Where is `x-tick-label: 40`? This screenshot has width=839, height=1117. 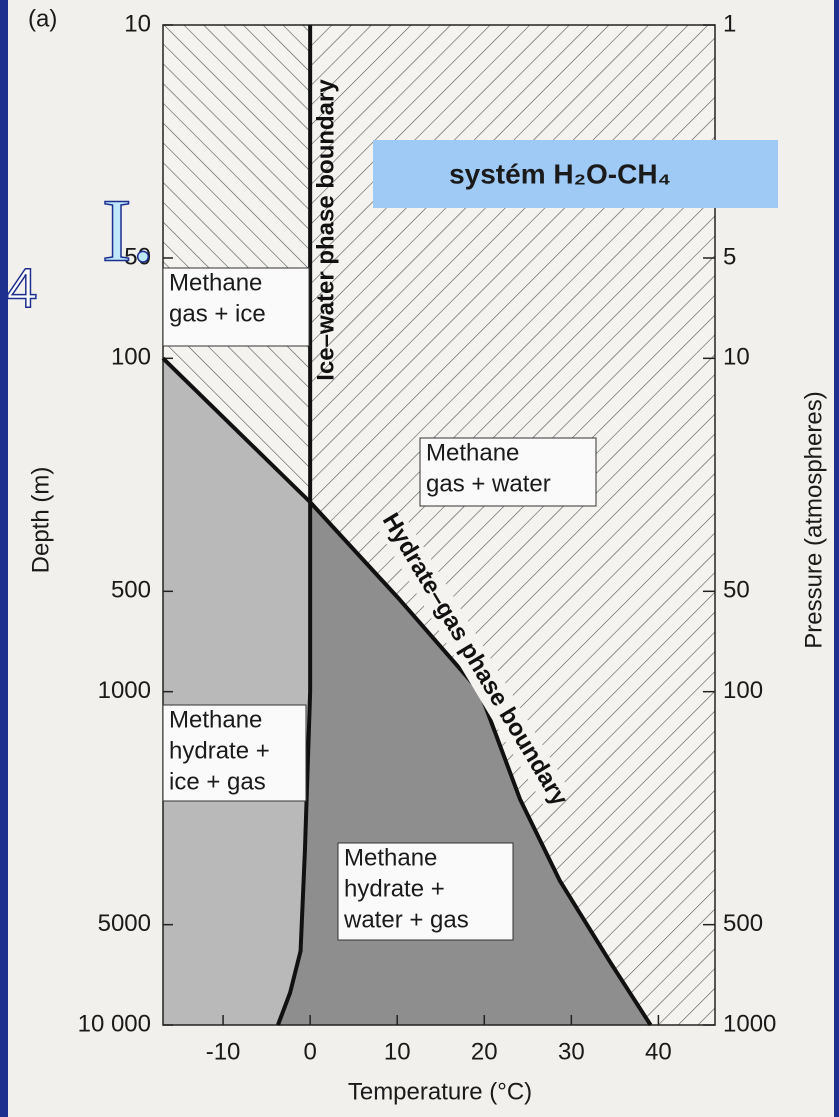 x-tick-label: 40 is located at coordinates (658, 1051).